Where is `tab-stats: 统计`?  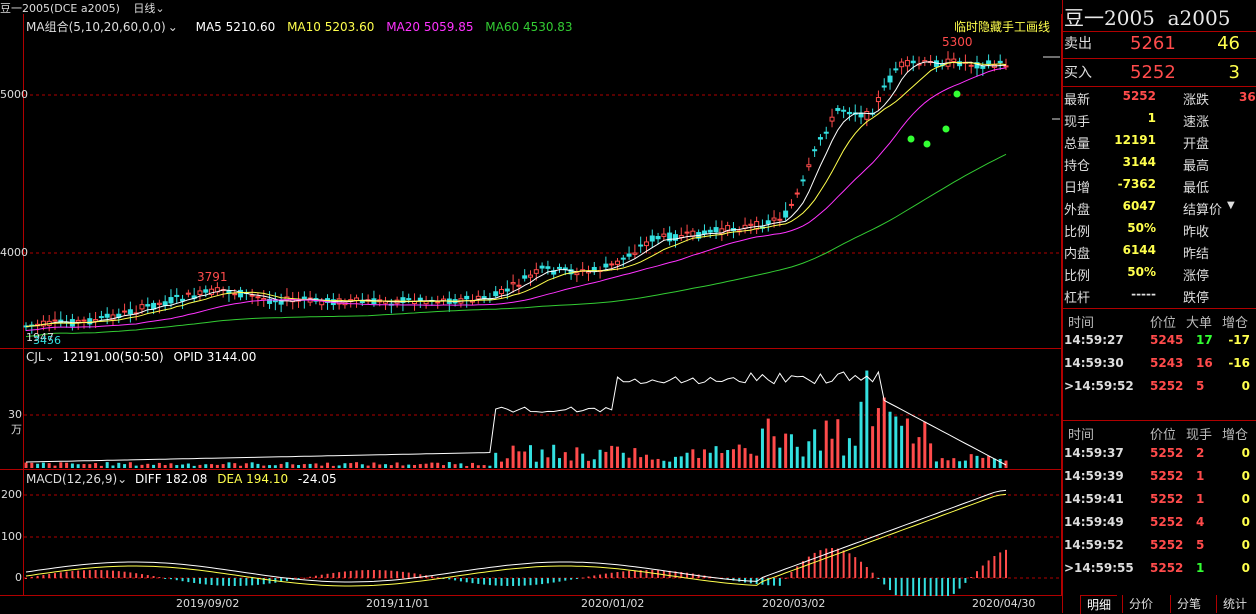
tab-stats: 统计 is located at coordinates (1234, 604).